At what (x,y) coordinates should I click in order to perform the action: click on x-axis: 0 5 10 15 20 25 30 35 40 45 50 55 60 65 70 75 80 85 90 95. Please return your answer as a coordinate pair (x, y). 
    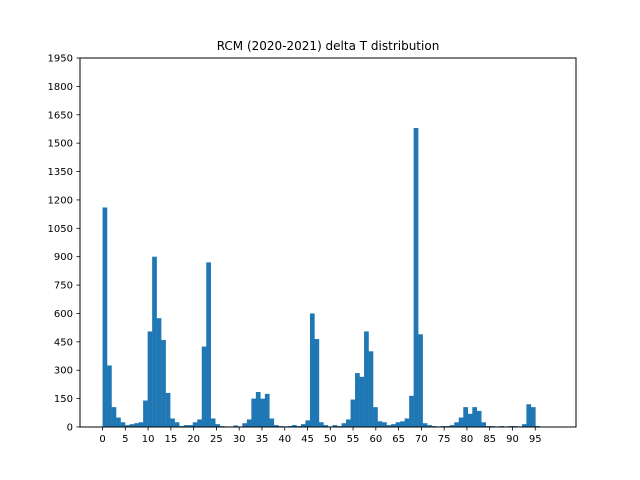
    Looking at the image, I should click on (320, 436).